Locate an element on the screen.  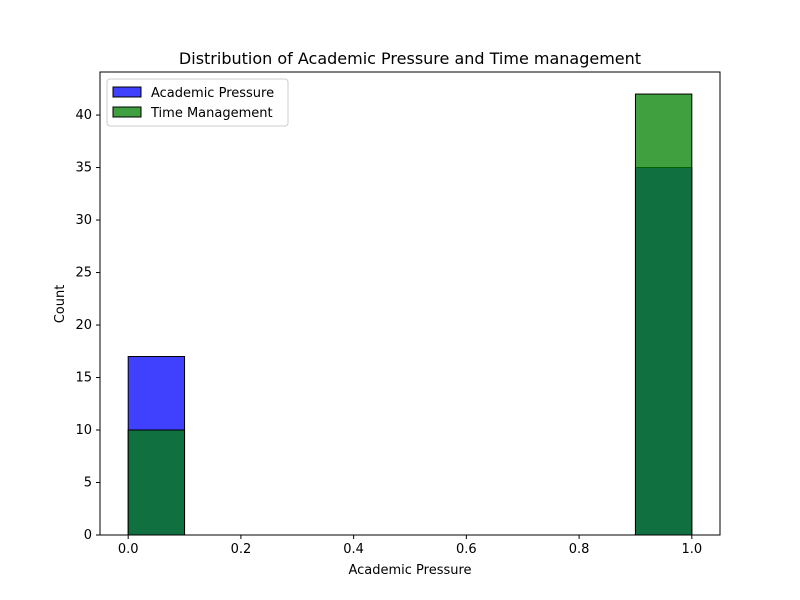
legend-swatch-time-management is located at coordinates (127, 112).